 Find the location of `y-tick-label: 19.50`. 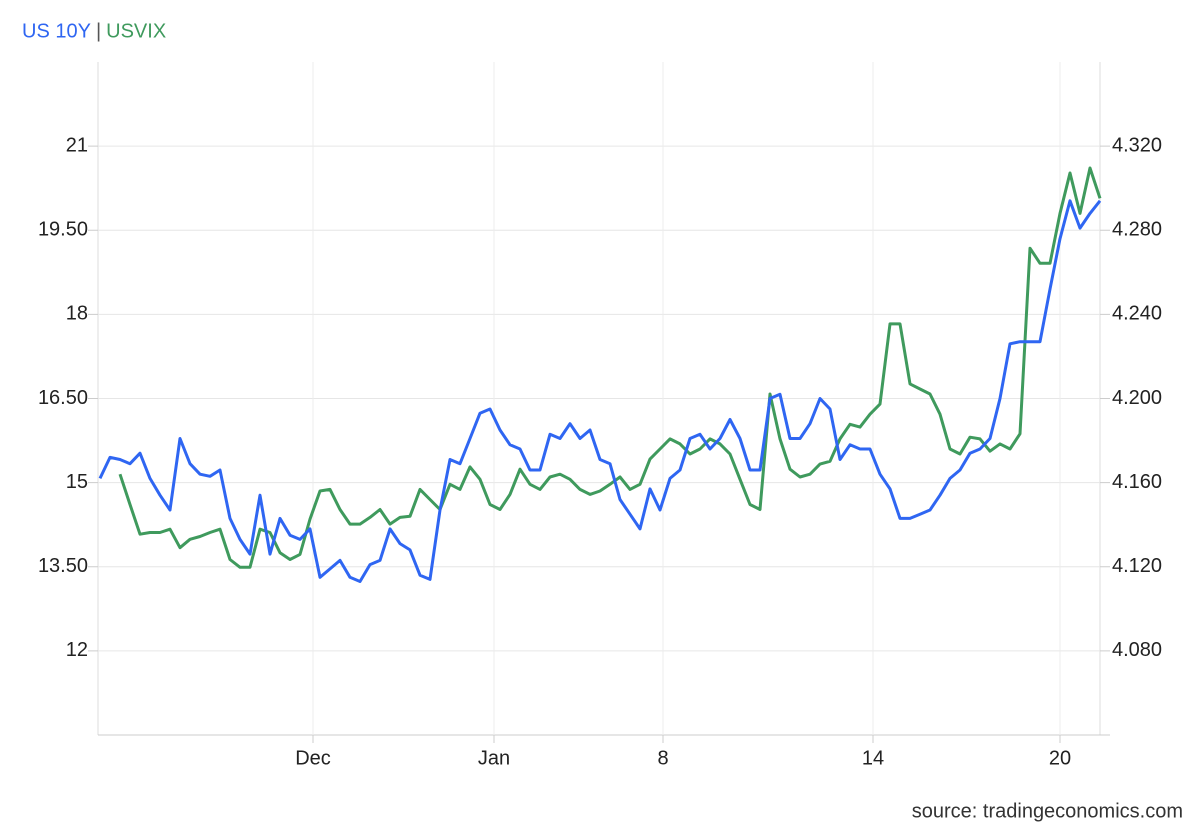

y-tick-label: 19.50 is located at coordinates (63, 230).